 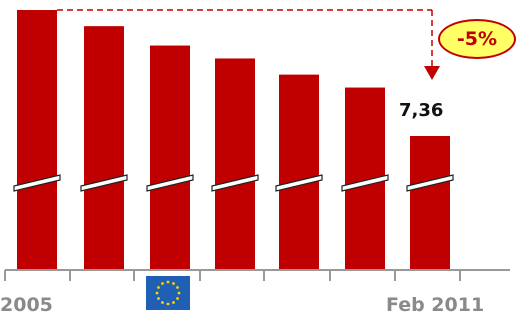 I want to click on x-tick-label-last: Feb 2011, so click(x=435, y=305).